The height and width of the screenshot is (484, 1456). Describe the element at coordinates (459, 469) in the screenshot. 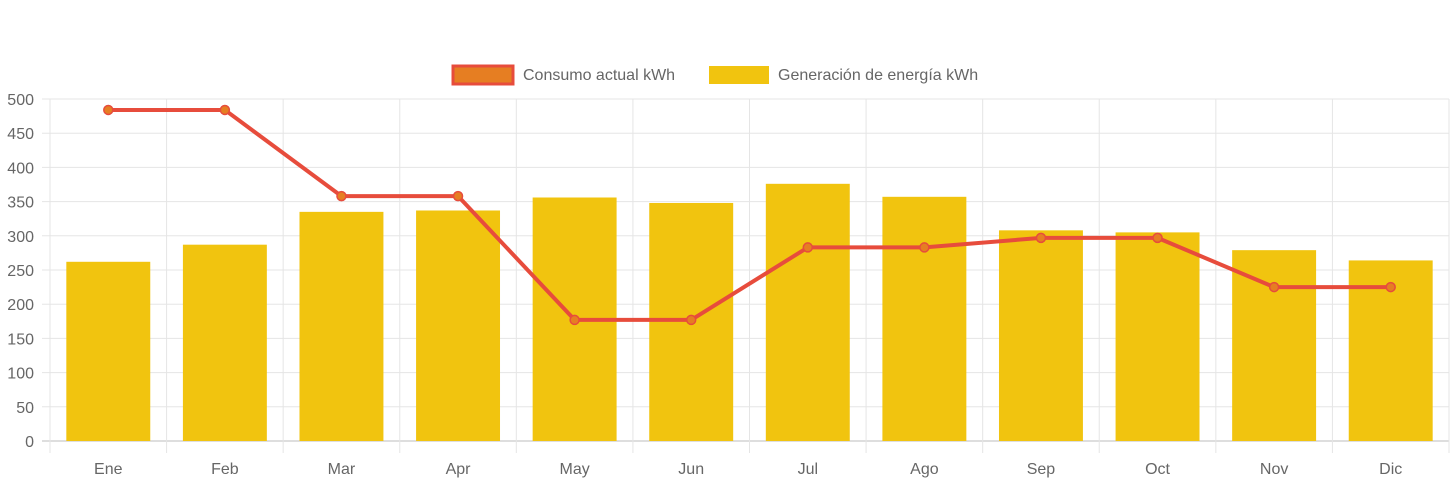

I see `x-tick-label: Apr` at that location.